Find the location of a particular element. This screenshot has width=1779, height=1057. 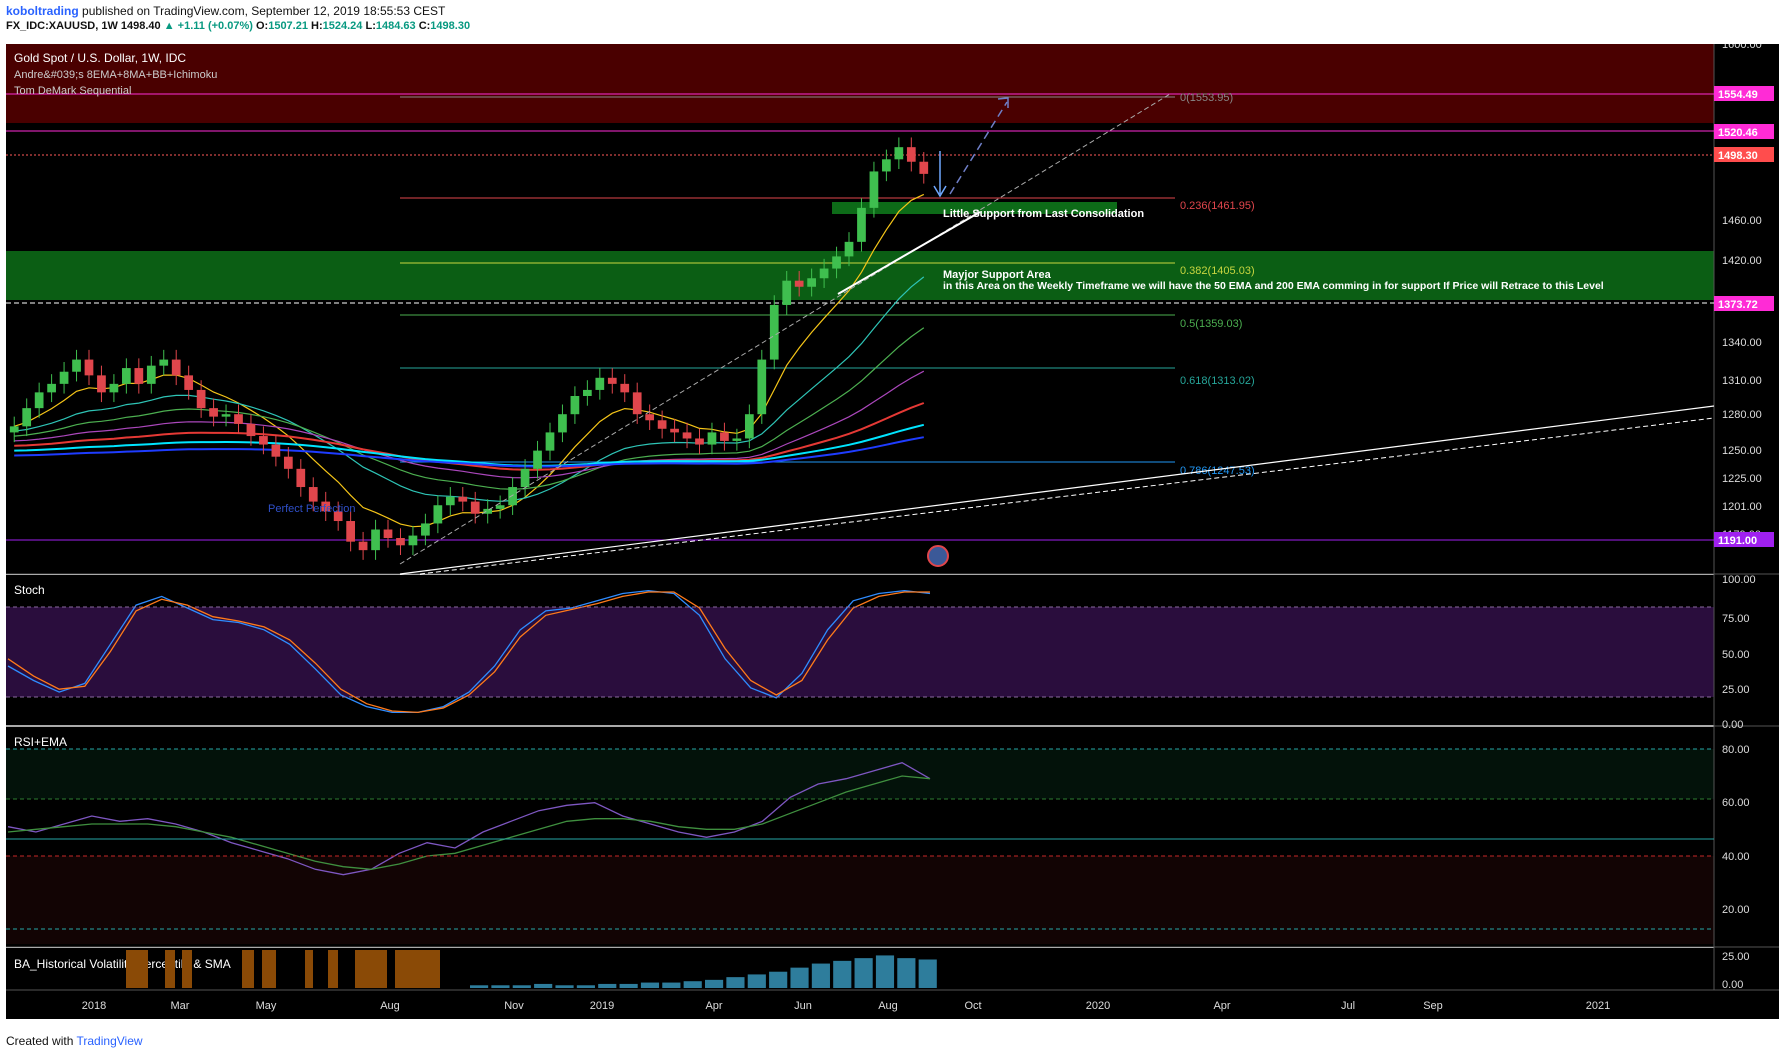

ema-89-line is located at coordinates (469, 436).